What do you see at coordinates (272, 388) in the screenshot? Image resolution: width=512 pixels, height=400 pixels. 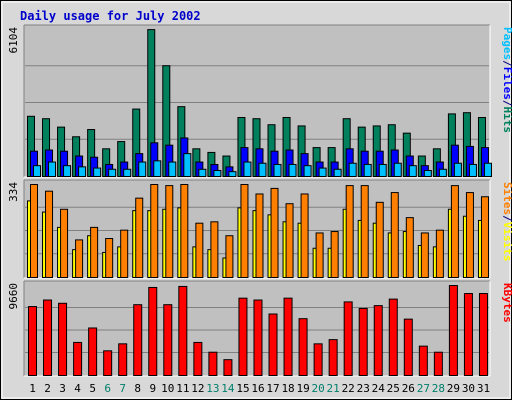 I see `x-tick-label-day-17: 17` at bounding box center [272, 388].